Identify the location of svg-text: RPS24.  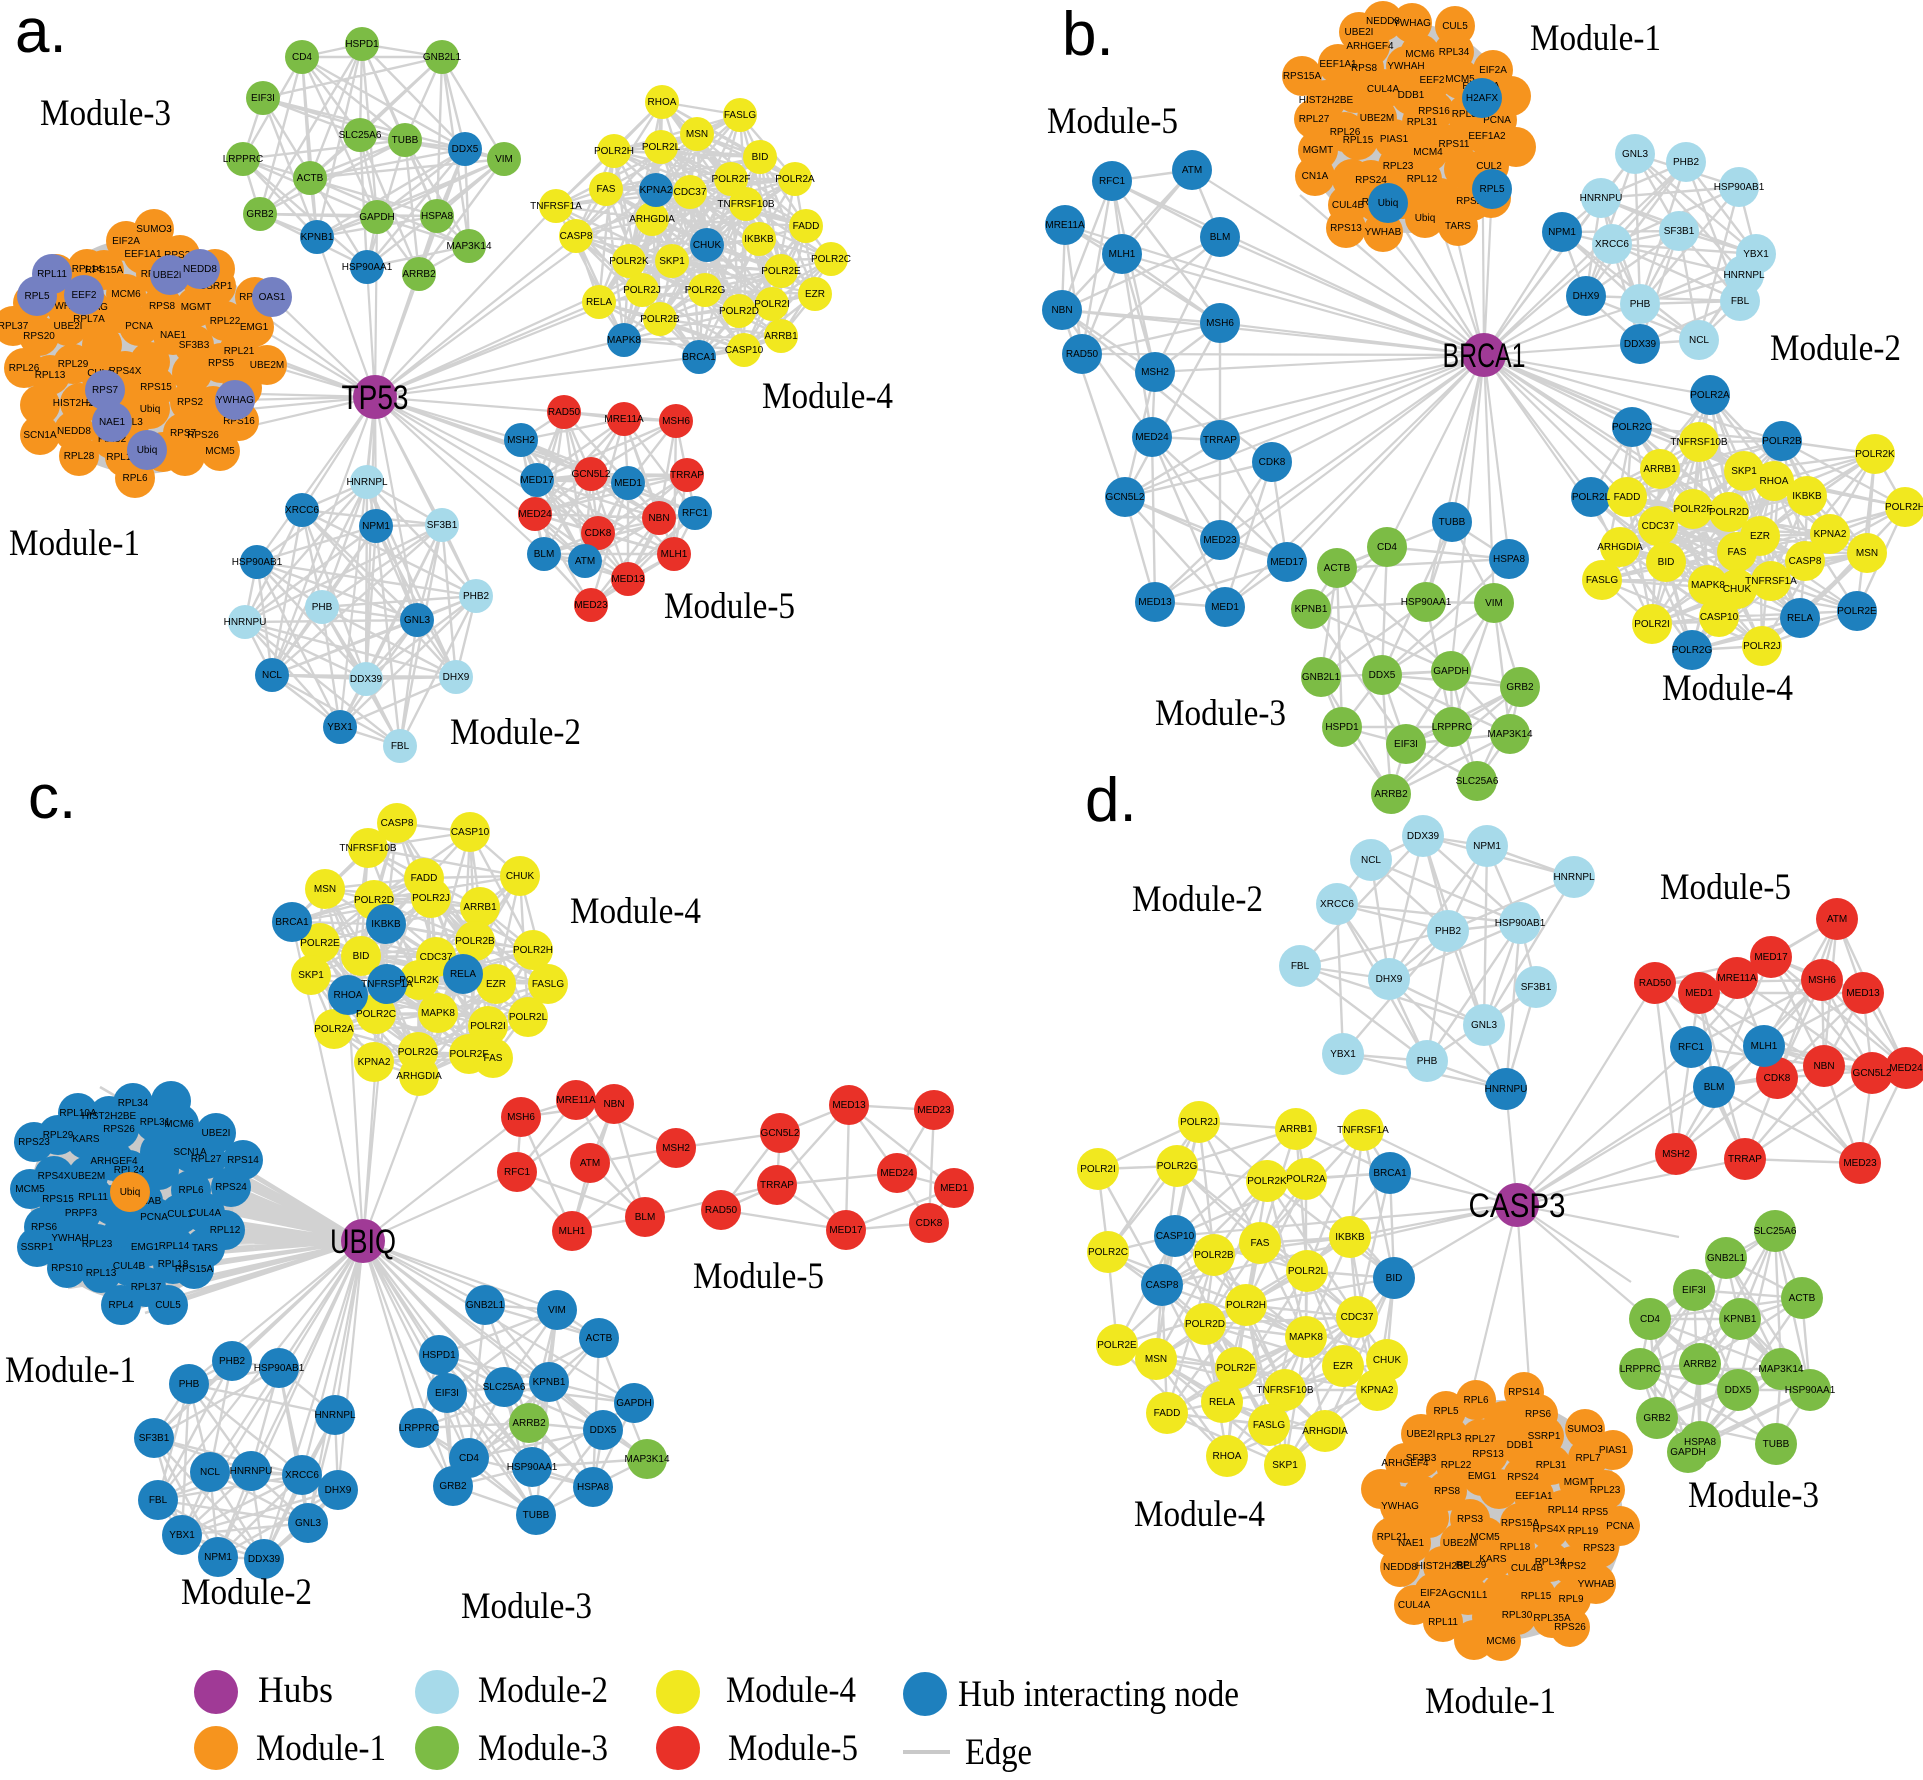
(1523, 1477).